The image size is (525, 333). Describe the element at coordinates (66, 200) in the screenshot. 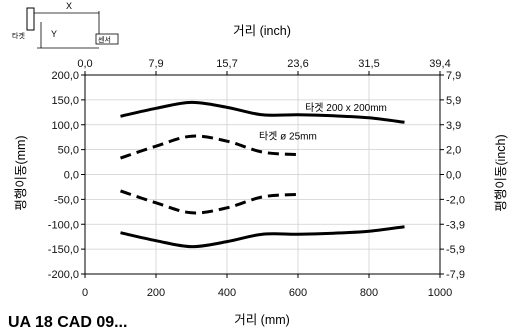

I see `y-left-tick-label: -50,0` at that location.